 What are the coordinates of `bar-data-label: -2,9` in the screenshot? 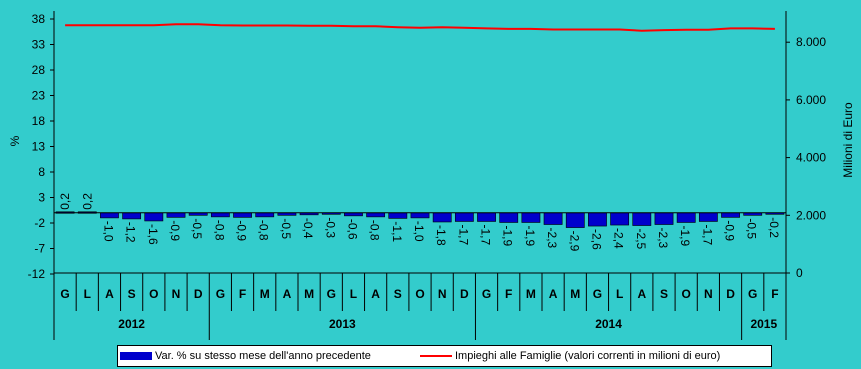 It's located at (574, 241).